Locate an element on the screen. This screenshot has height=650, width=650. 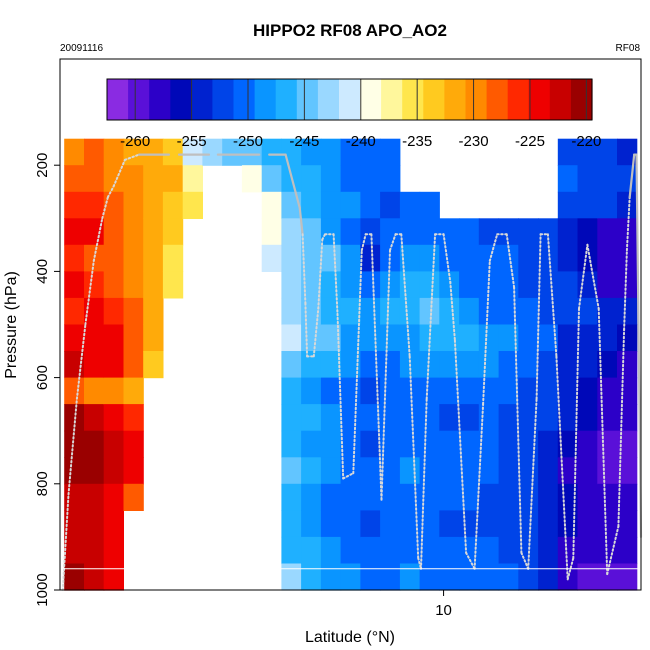
y-tick-label: 600 is located at coordinates (42, 377).